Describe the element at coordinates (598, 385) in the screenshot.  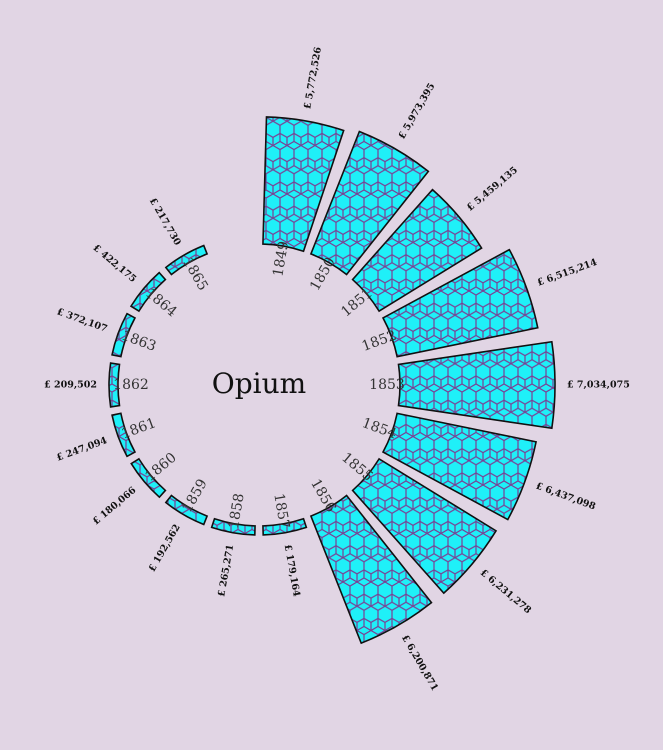
I see `value-label-1853: £ 7,034,075` at that location.